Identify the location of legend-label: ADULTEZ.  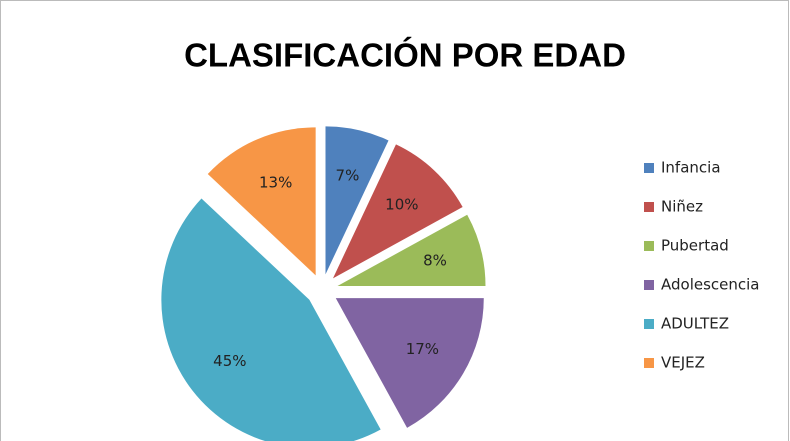
(695, 324).